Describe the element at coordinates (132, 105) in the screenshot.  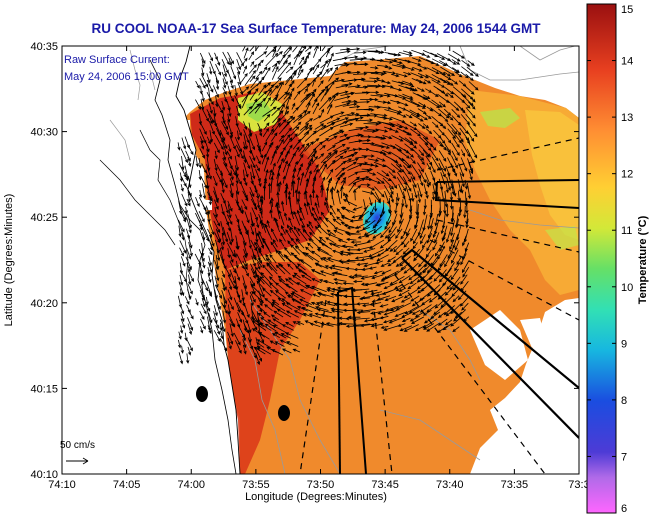
I see `land-contour` at that location.